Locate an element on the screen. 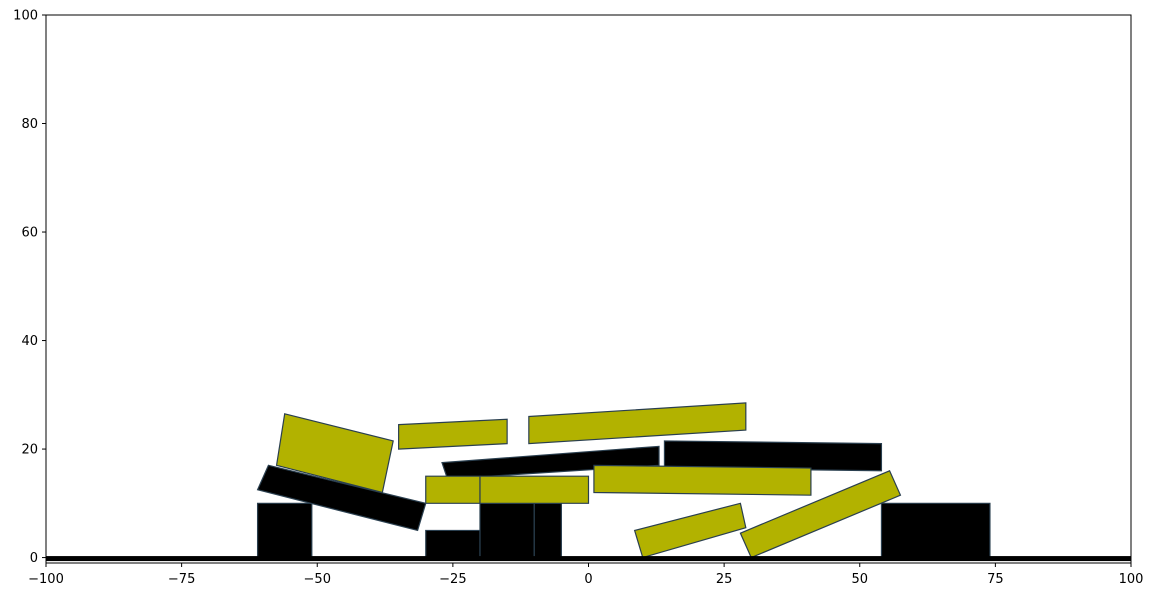 This screenshot has width=1154, height=597. x-tick-label: 50 is located at coordinates (859, 579).